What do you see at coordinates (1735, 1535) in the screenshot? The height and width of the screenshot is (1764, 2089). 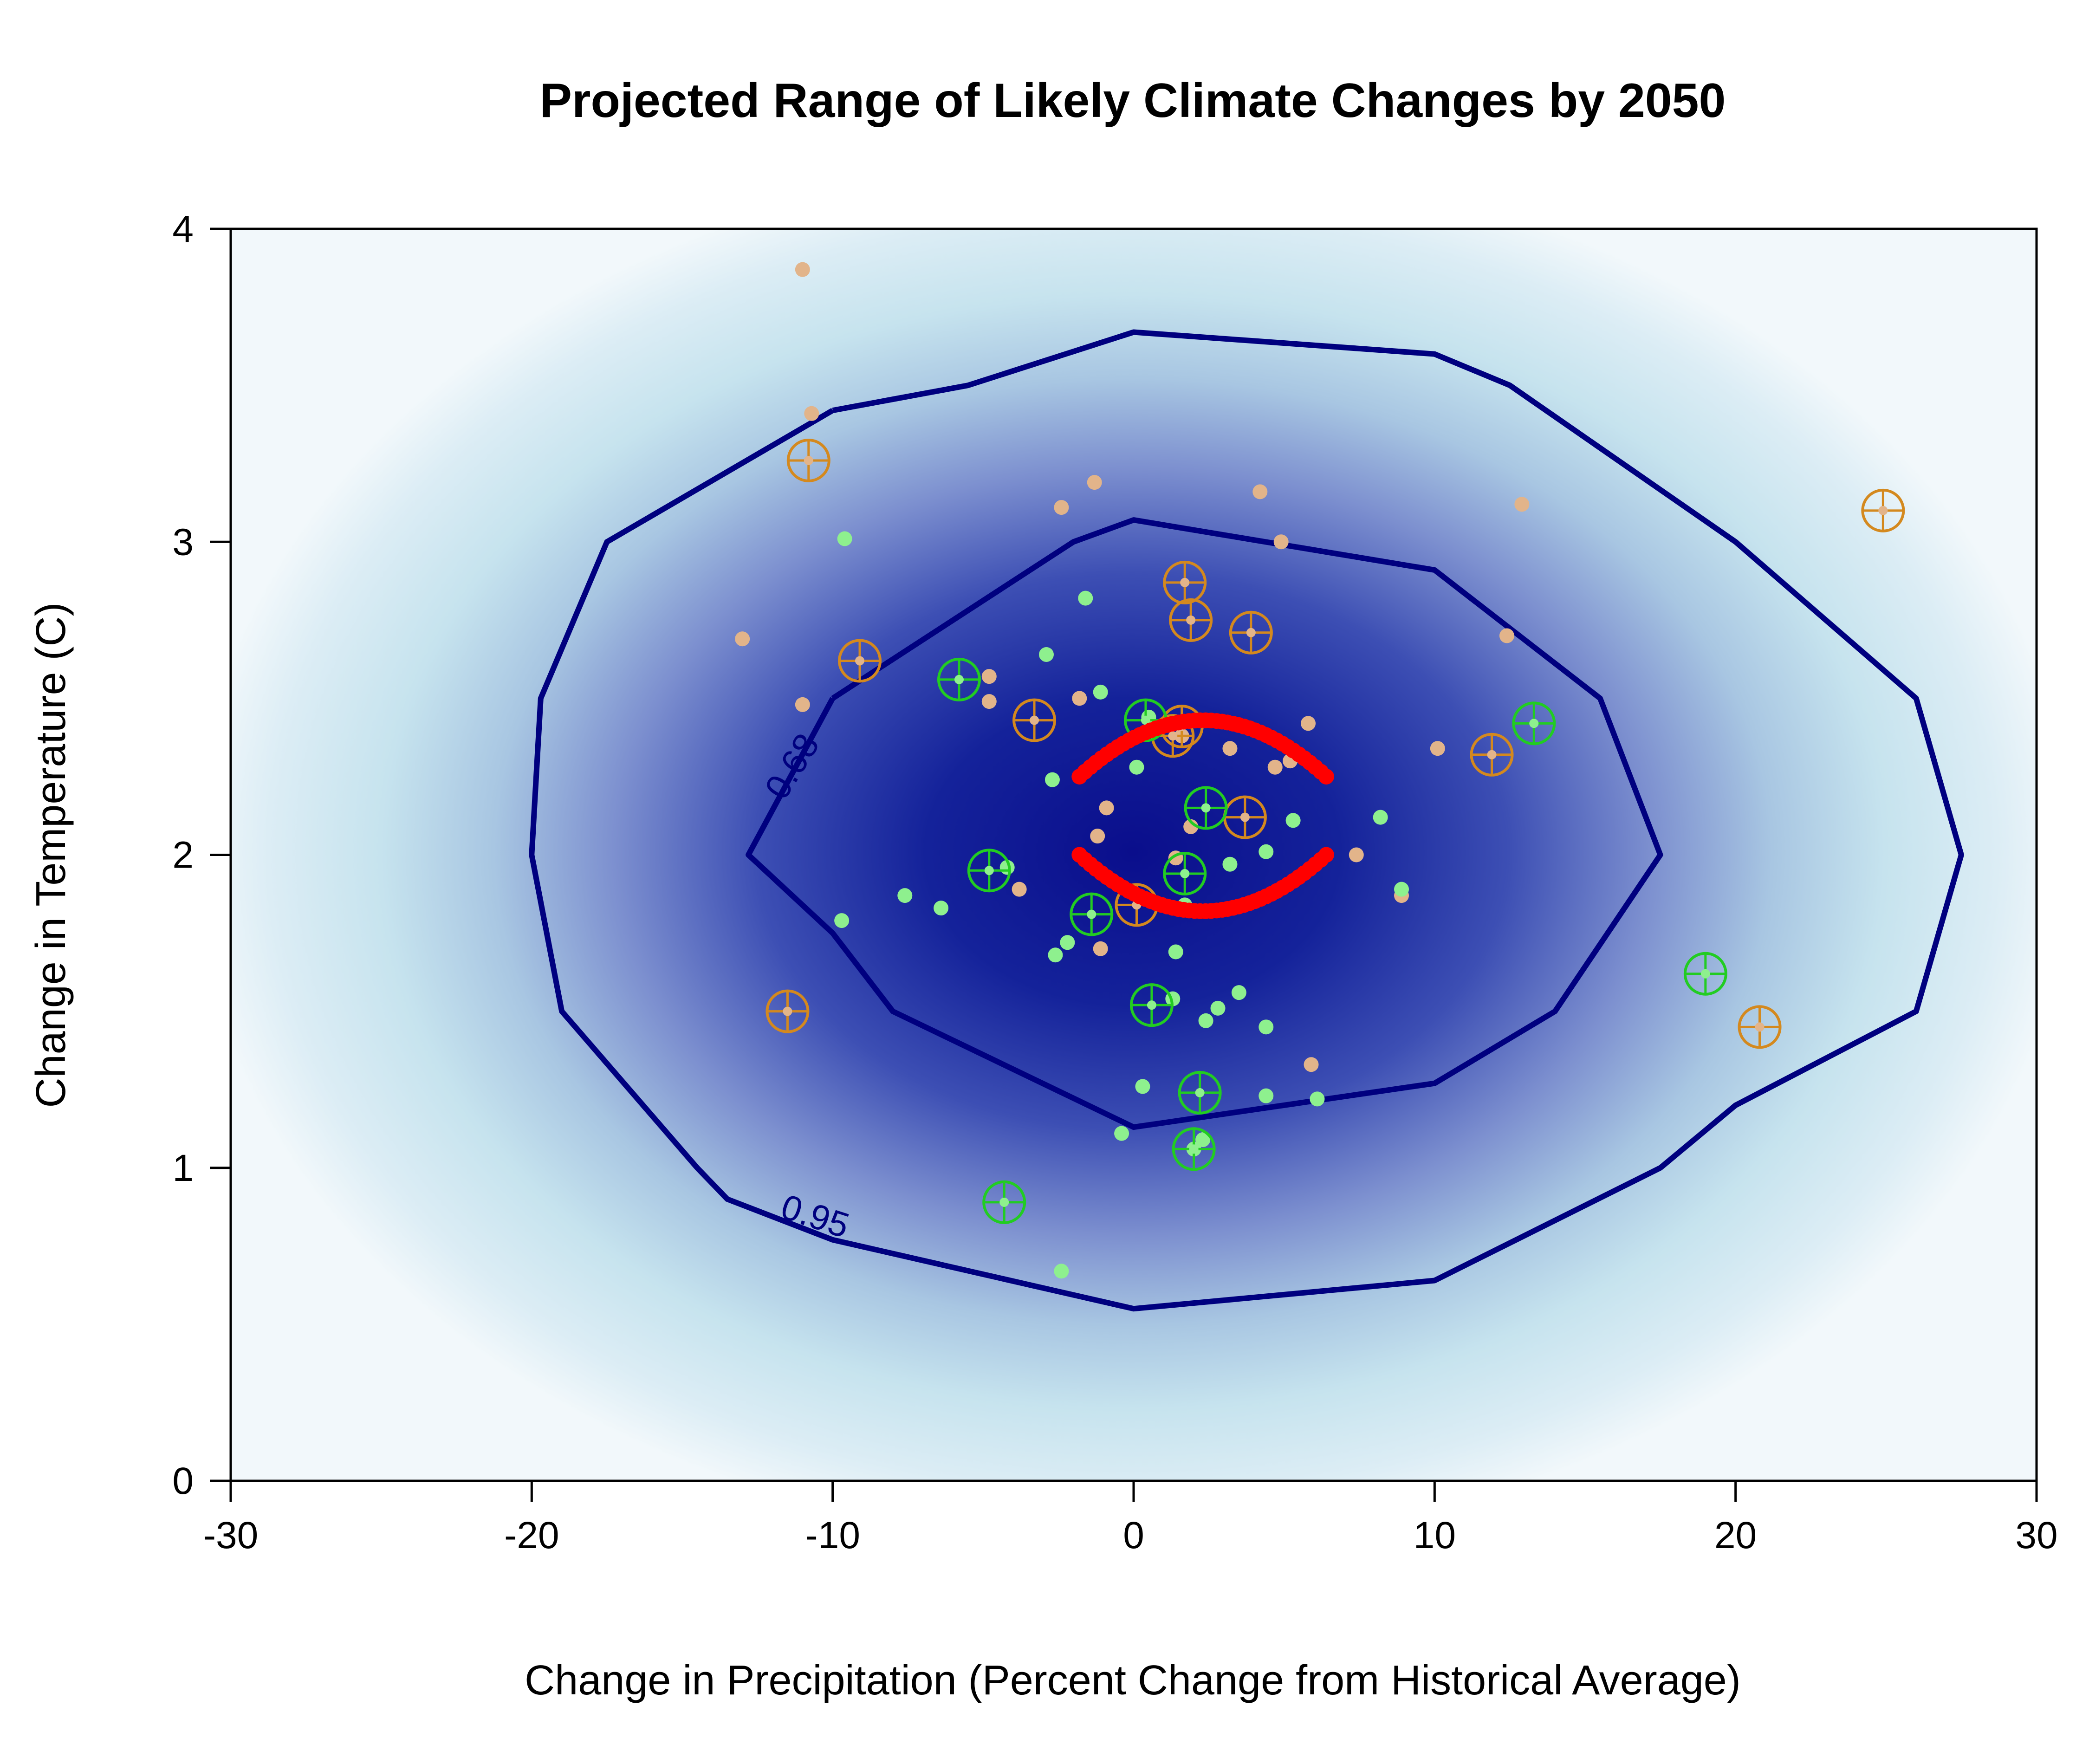 I see `x-tick-label: 20` at bounding box center [1735, 1535].